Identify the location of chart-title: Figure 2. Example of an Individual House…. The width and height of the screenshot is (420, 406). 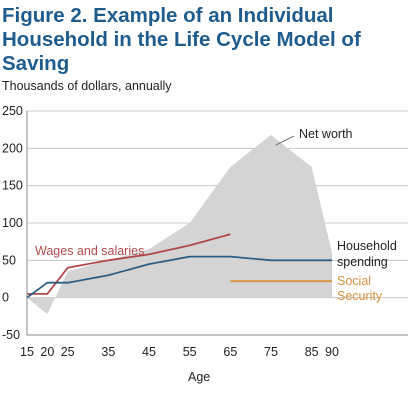
(181, 39).